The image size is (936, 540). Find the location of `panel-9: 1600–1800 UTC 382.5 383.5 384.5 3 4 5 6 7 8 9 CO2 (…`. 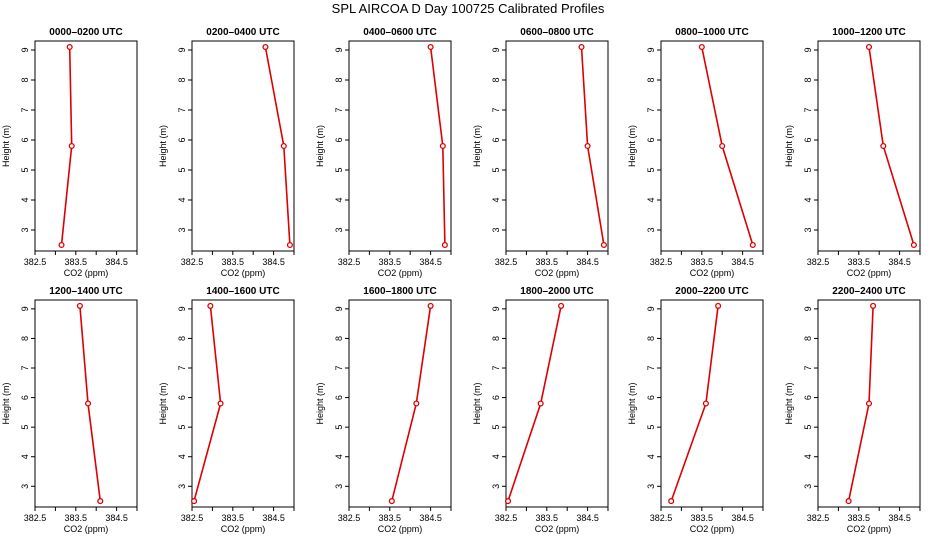

panel-9: 1600–1800 UTC 382.5 383.5 384.5 3 4 5 6 7 8 9 CO2 (… is located at coordinates (383, 410).